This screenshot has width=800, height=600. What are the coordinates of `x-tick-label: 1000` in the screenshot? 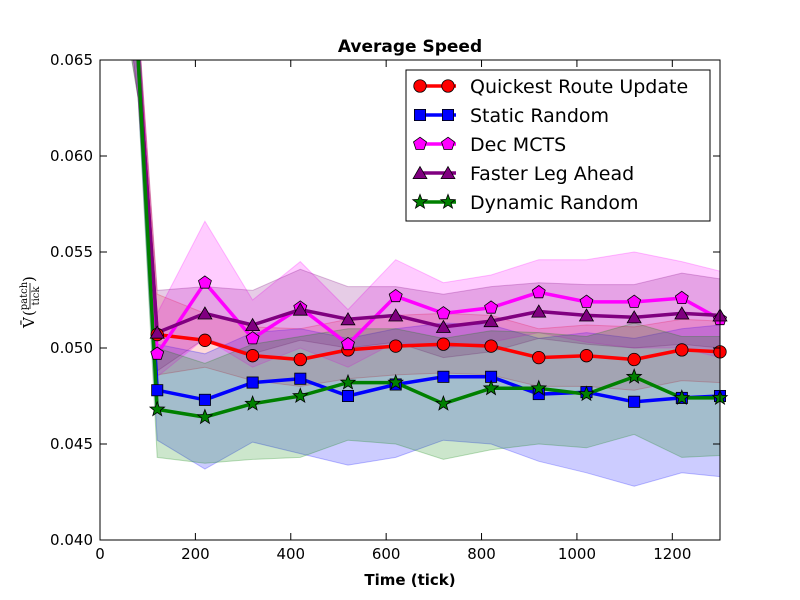 It's located at (577, 554).